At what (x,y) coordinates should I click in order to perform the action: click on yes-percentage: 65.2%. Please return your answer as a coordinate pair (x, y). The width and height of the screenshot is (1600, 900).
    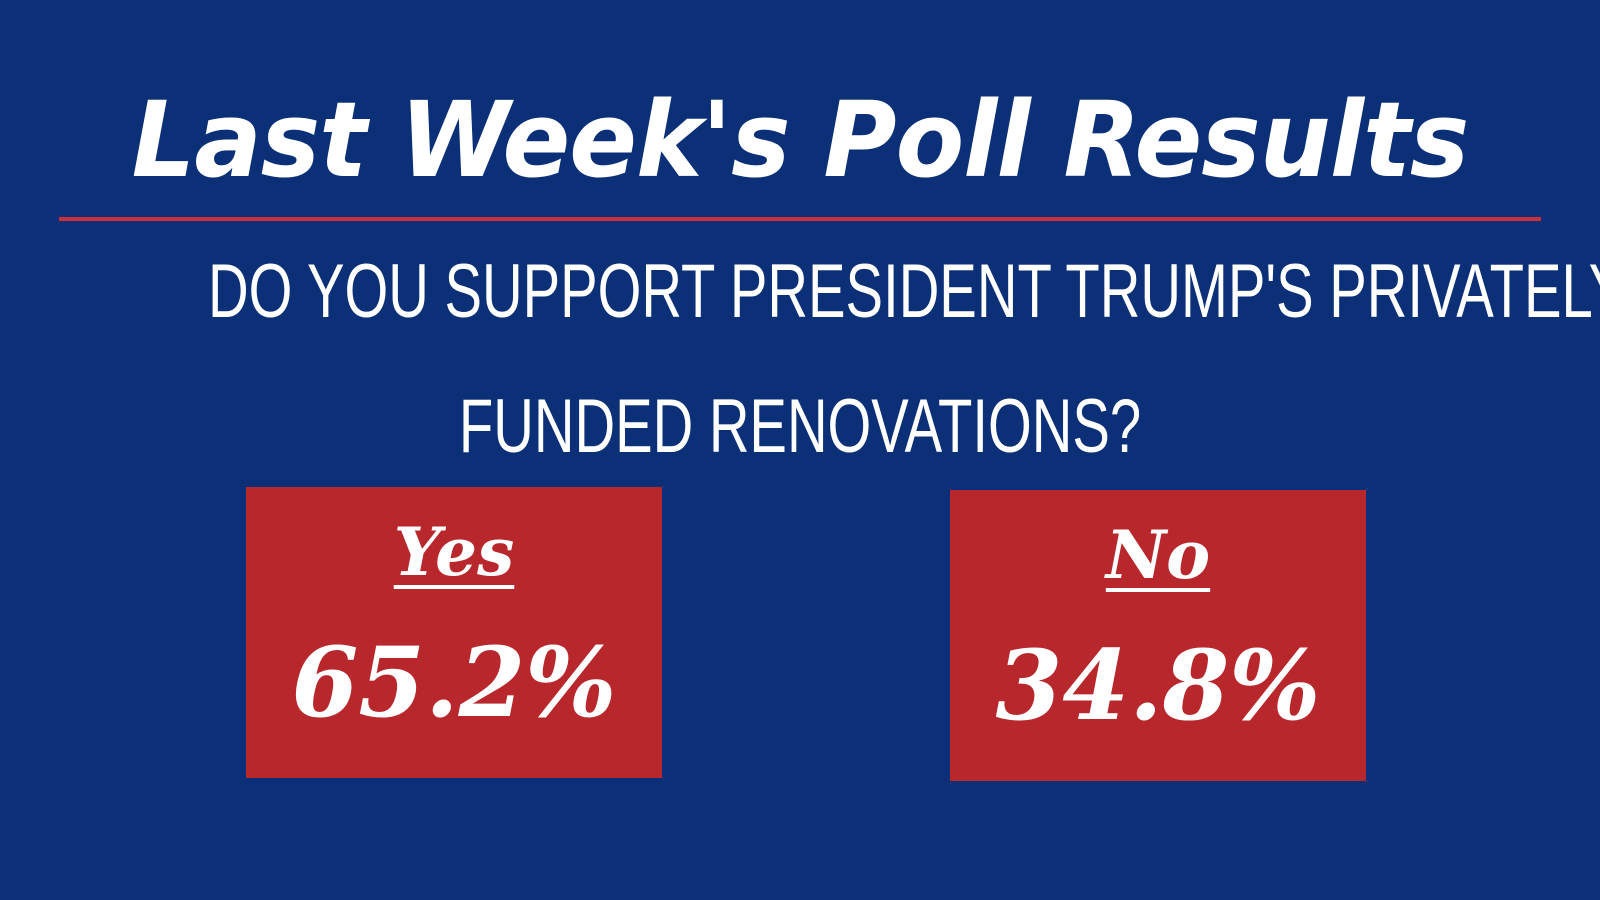
    Looking at the image, I should click on (454, 682).